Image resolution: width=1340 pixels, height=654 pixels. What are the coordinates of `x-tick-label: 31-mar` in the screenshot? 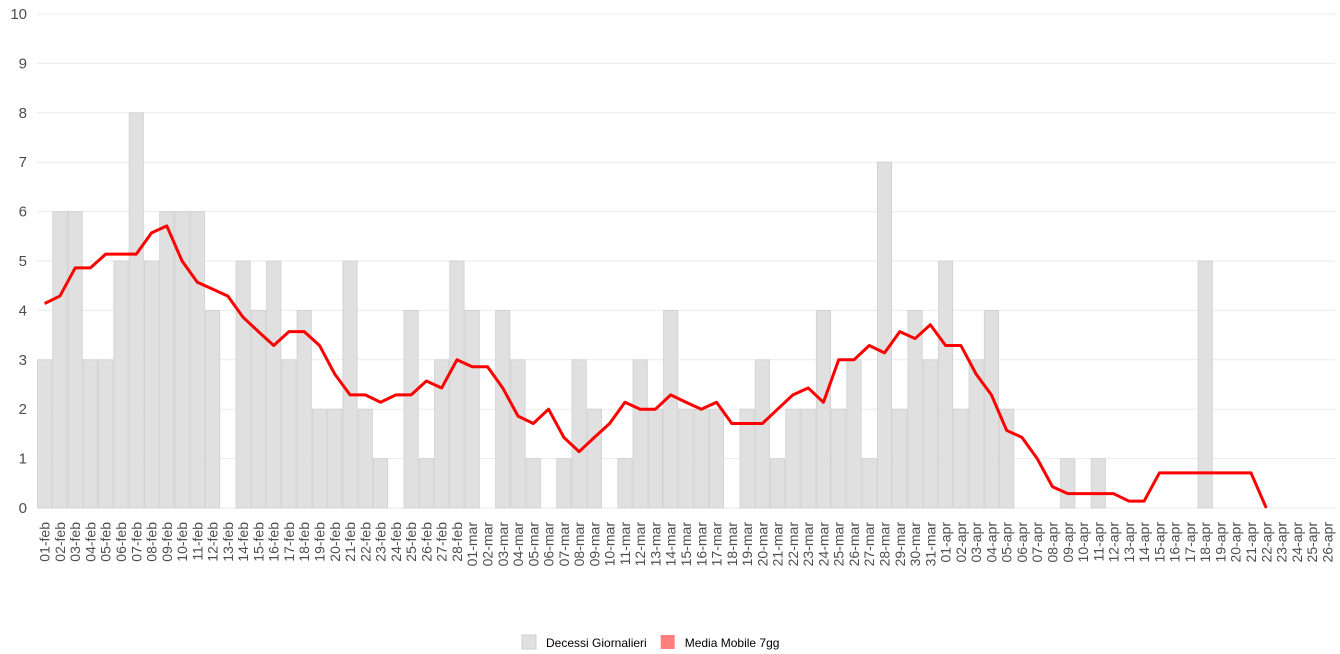 It's located at (930, 544).